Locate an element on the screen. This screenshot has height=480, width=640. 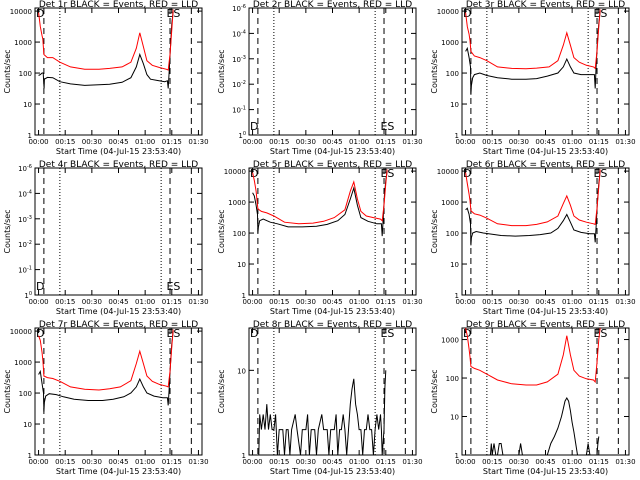
y-tick-label: 10000 is located at coordinates (21, 12).